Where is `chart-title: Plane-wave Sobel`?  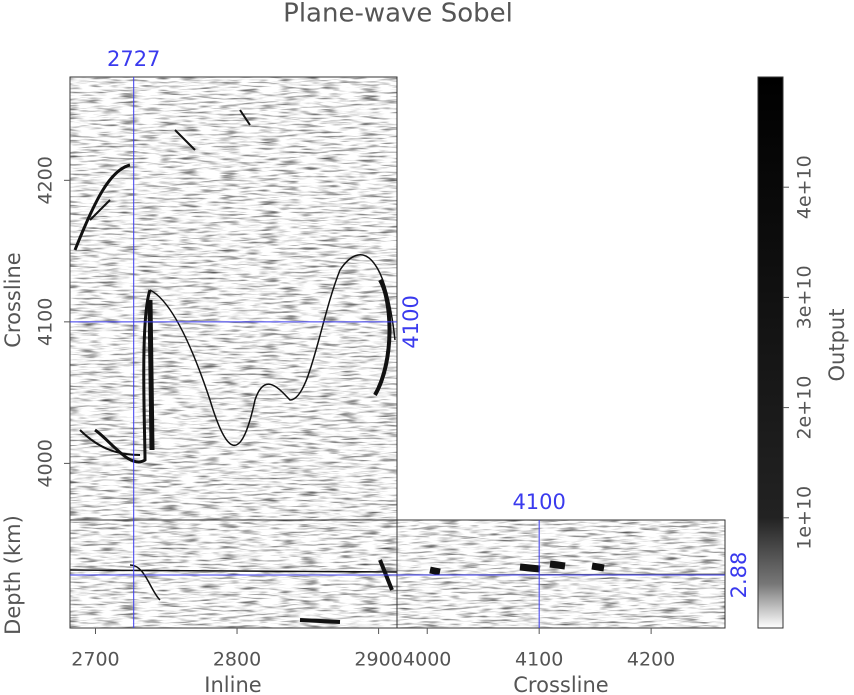
chart-title: Plane-wave Sobel is located at coordinates (398, 14).